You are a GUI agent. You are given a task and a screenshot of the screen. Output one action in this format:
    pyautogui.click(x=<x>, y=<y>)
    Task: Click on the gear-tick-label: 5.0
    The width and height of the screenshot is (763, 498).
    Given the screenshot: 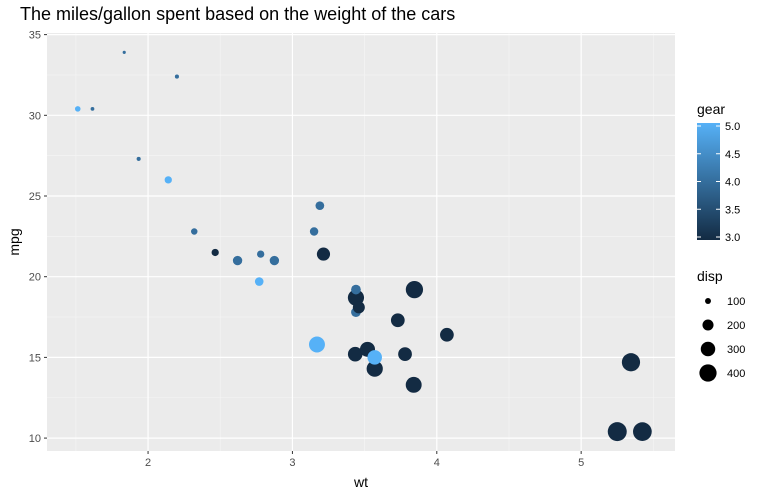 What is the action you would take?
    pyautogui.click(x=732, y=127)
    